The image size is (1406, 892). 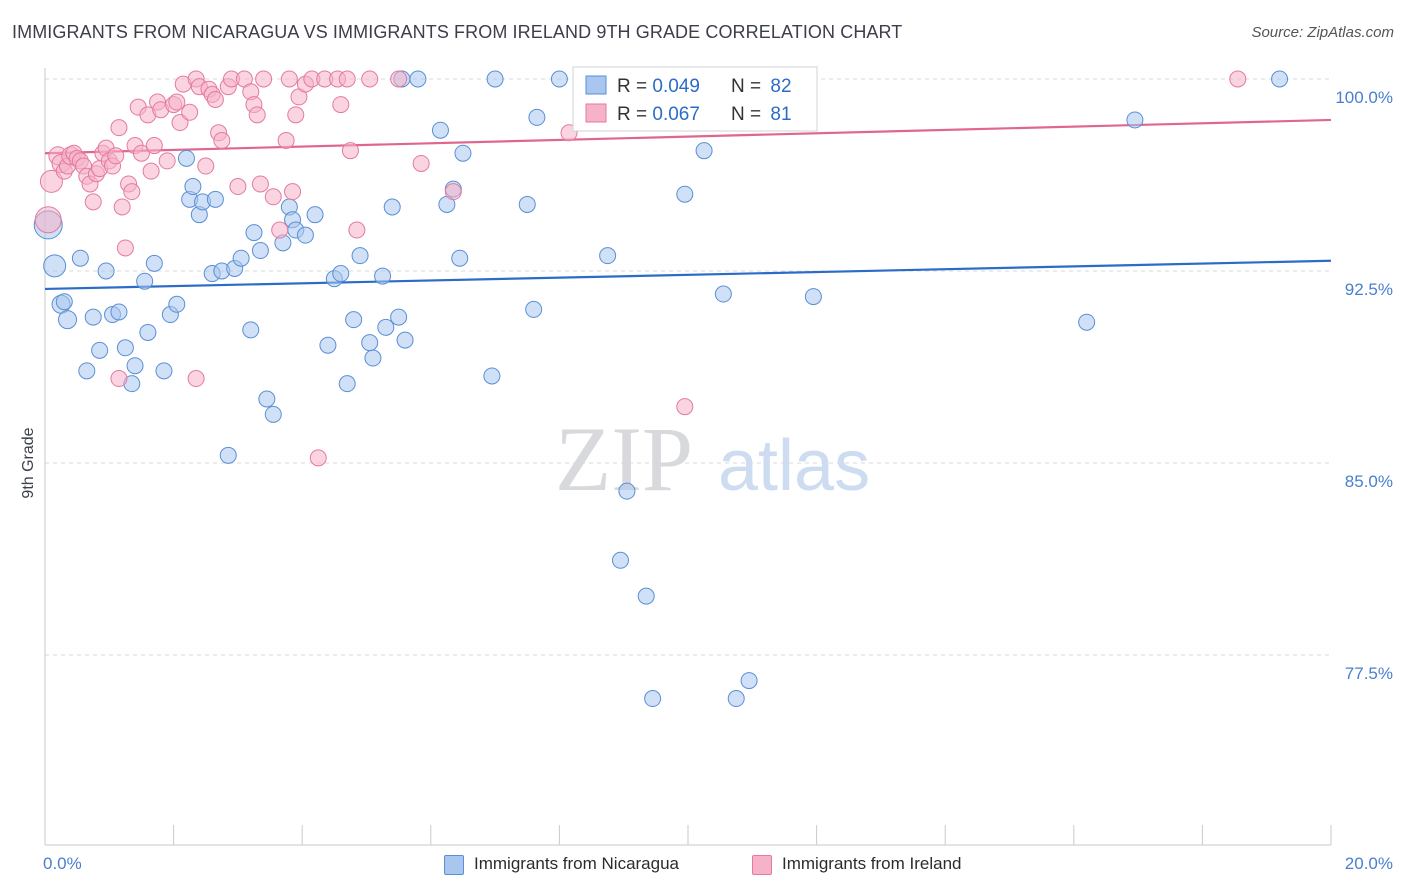 What do you see at coordinates (634, 86) in the screenshot?
I see `stats-r-label-1: R =` at bounding box center [634, 86].